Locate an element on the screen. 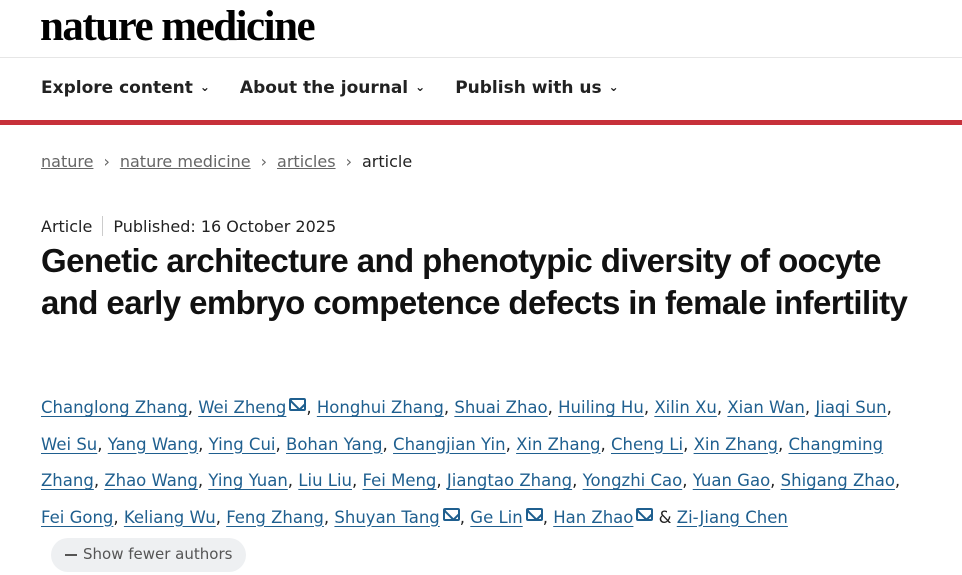 Image resolution: width=962 pixels, height=575 pixels. nav-publish-with-us: Publish with us ⌄ is located at coordinates (537, 88).